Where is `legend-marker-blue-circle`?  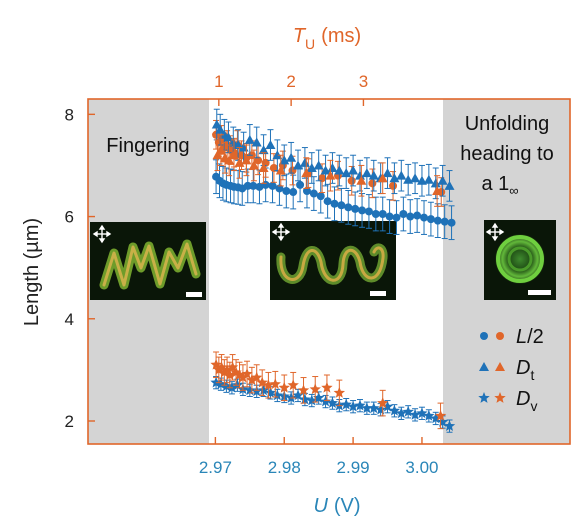
legend-marker-blue-circle is located at coordinates (484, 336).